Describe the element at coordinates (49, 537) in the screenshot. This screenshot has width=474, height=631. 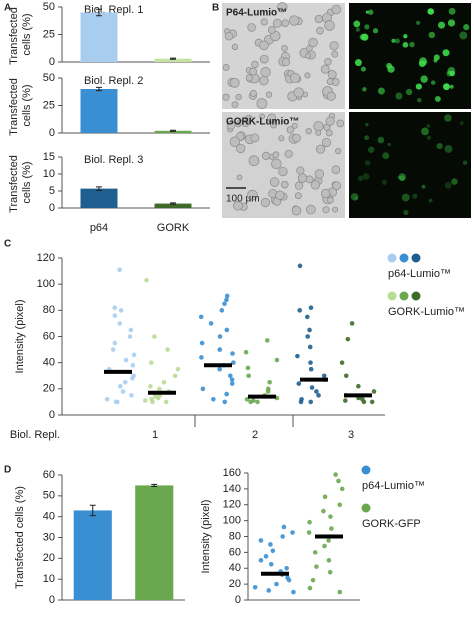
I see `y-tick-label: 30` at that location.